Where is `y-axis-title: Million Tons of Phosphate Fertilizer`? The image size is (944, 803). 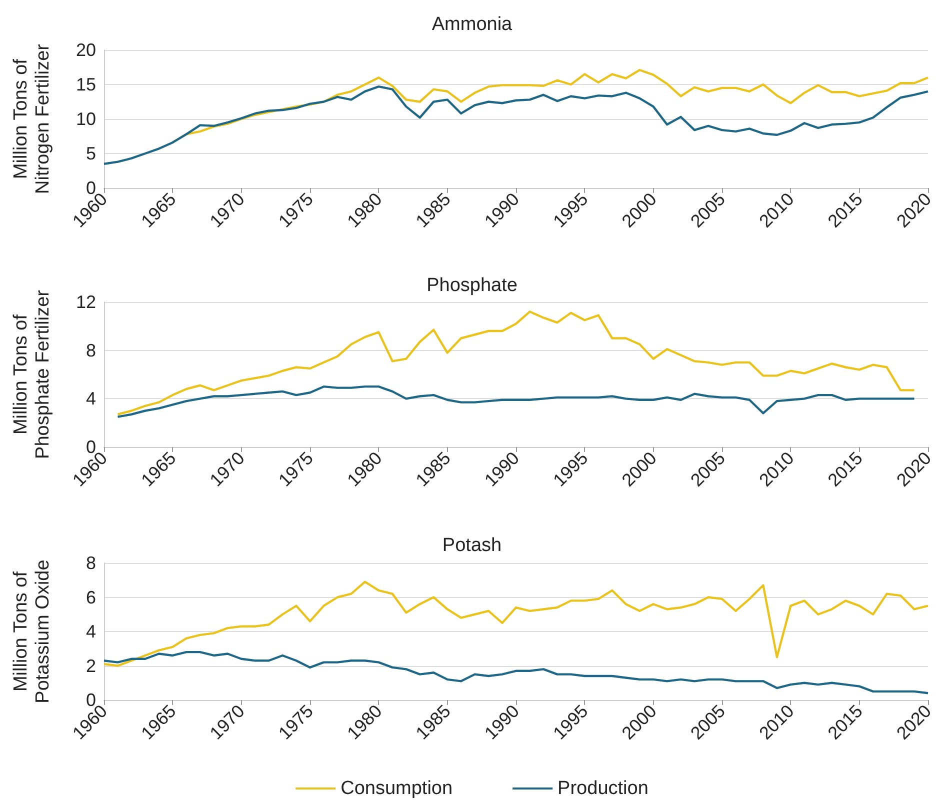 y-axis-title: Million Tons of Phosphate Fertilizer is located at coordinates (32, 374).